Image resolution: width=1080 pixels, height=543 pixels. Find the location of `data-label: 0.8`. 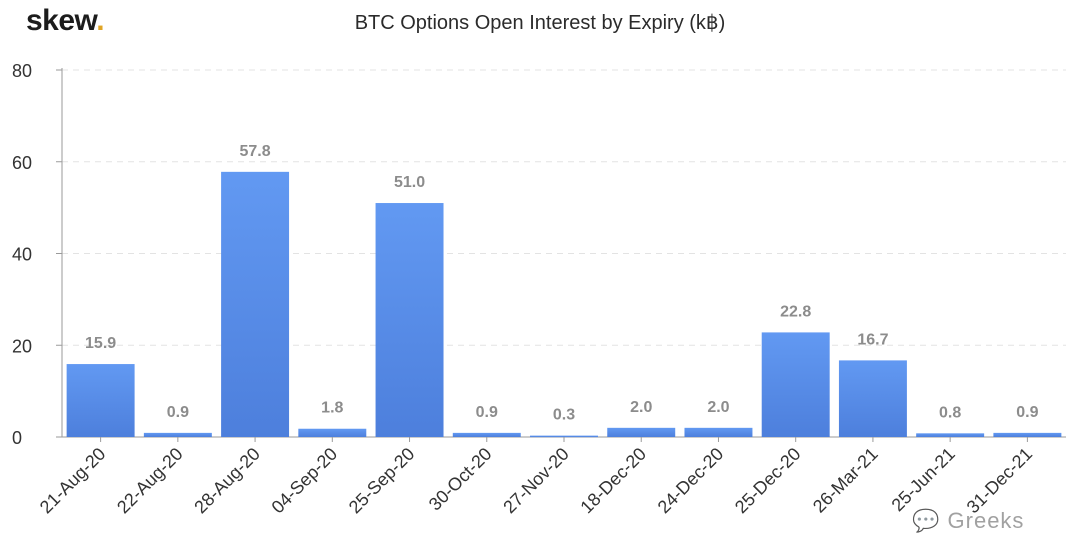

data-label: 0.8 is located at coordinates (950, 412).